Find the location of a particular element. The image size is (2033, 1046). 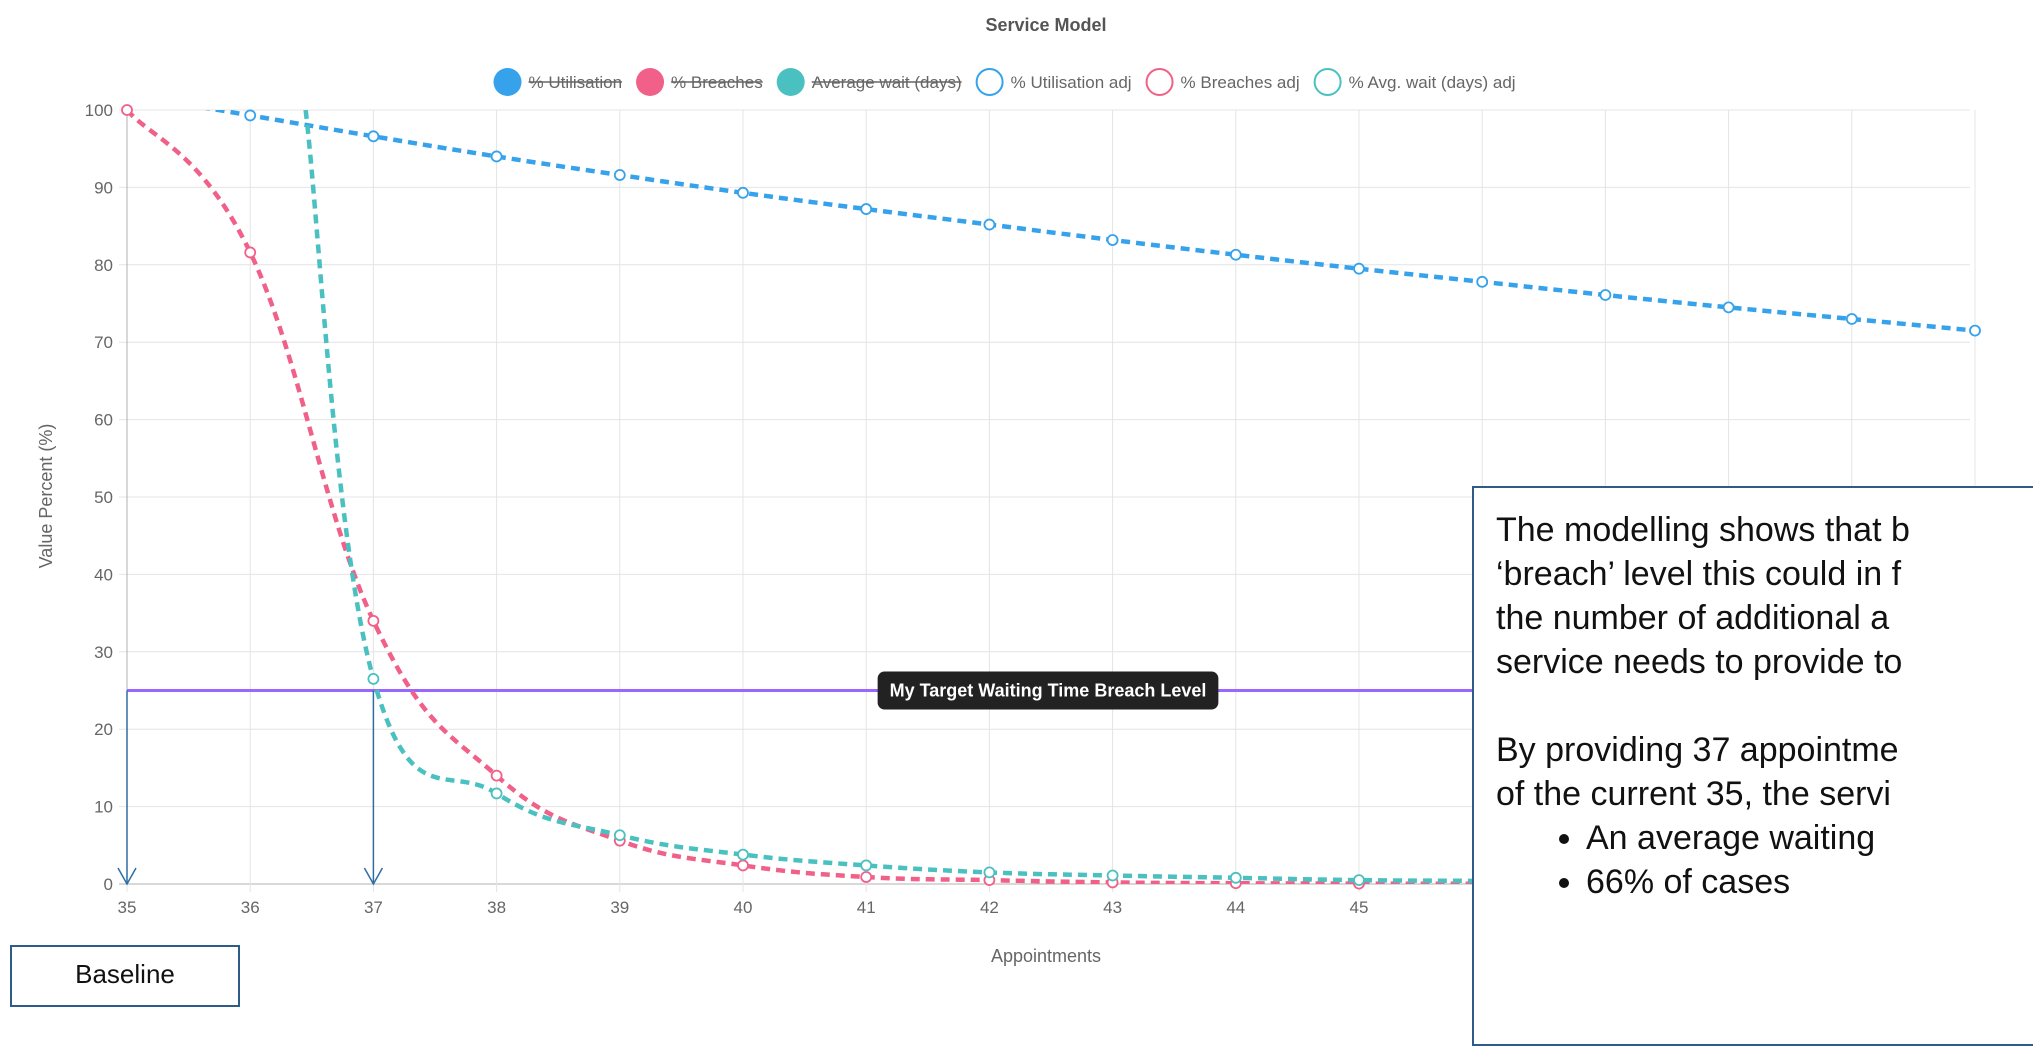

threshold-label: My Target Waiting Time Breach Level is located at coordinates (1048, 691).